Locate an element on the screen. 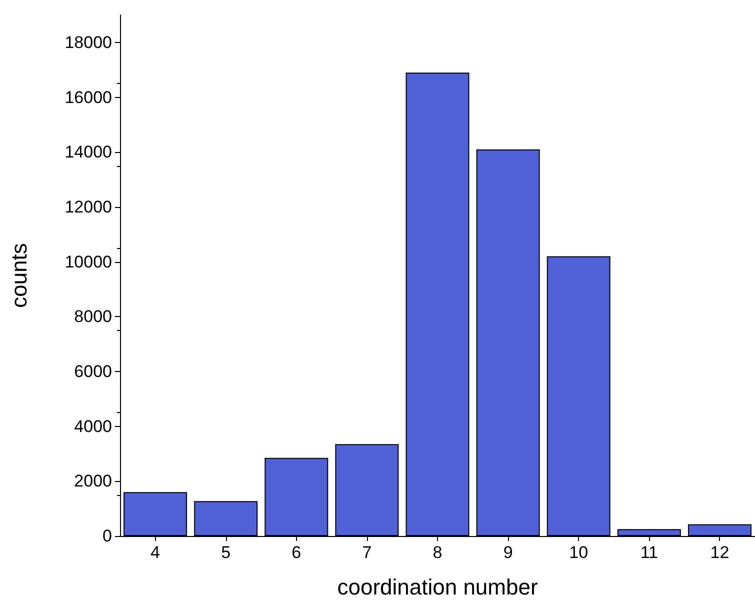 The image size is (755, 612). y-tick-label: 14000 is located at coordinates (88, 152).